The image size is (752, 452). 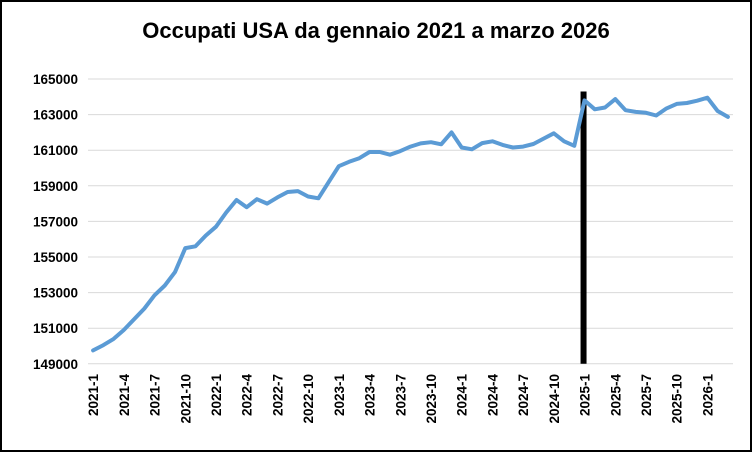 I want to click on x-tick-label: 2024-10, so click(x=554, y=399).